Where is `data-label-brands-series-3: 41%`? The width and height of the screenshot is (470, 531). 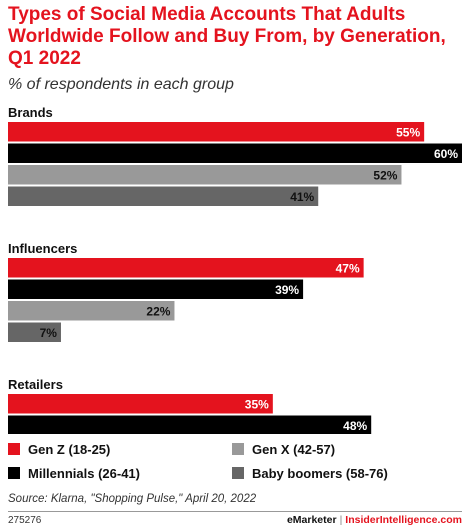
data-label-brands-series-3: 41% is located at coordinates (302, 197).